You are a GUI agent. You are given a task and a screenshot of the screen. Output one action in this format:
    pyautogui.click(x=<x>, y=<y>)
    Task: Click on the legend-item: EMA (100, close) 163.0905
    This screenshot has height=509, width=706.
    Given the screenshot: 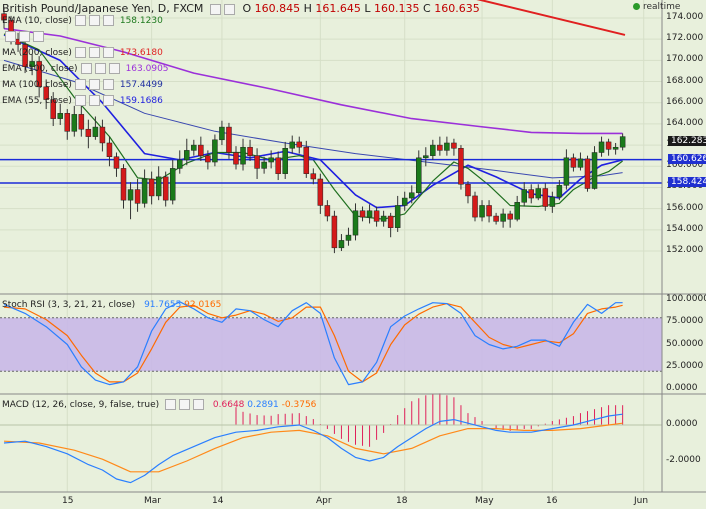 What is the action you would take?
    pyautogui.click(x=85, y=68)
    